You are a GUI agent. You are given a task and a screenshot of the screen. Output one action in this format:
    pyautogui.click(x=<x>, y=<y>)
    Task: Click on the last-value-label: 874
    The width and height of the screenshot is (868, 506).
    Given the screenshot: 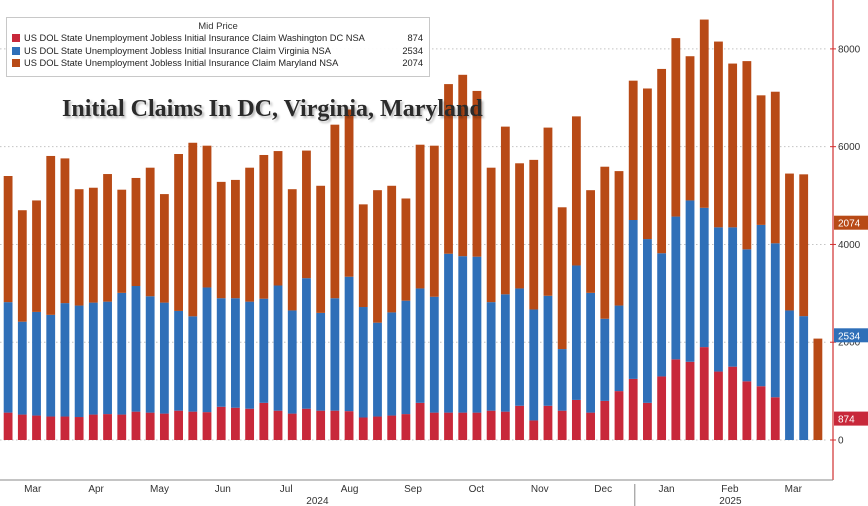 What is the action you would take?
    pyautogui.click(x=846, y=420)
    